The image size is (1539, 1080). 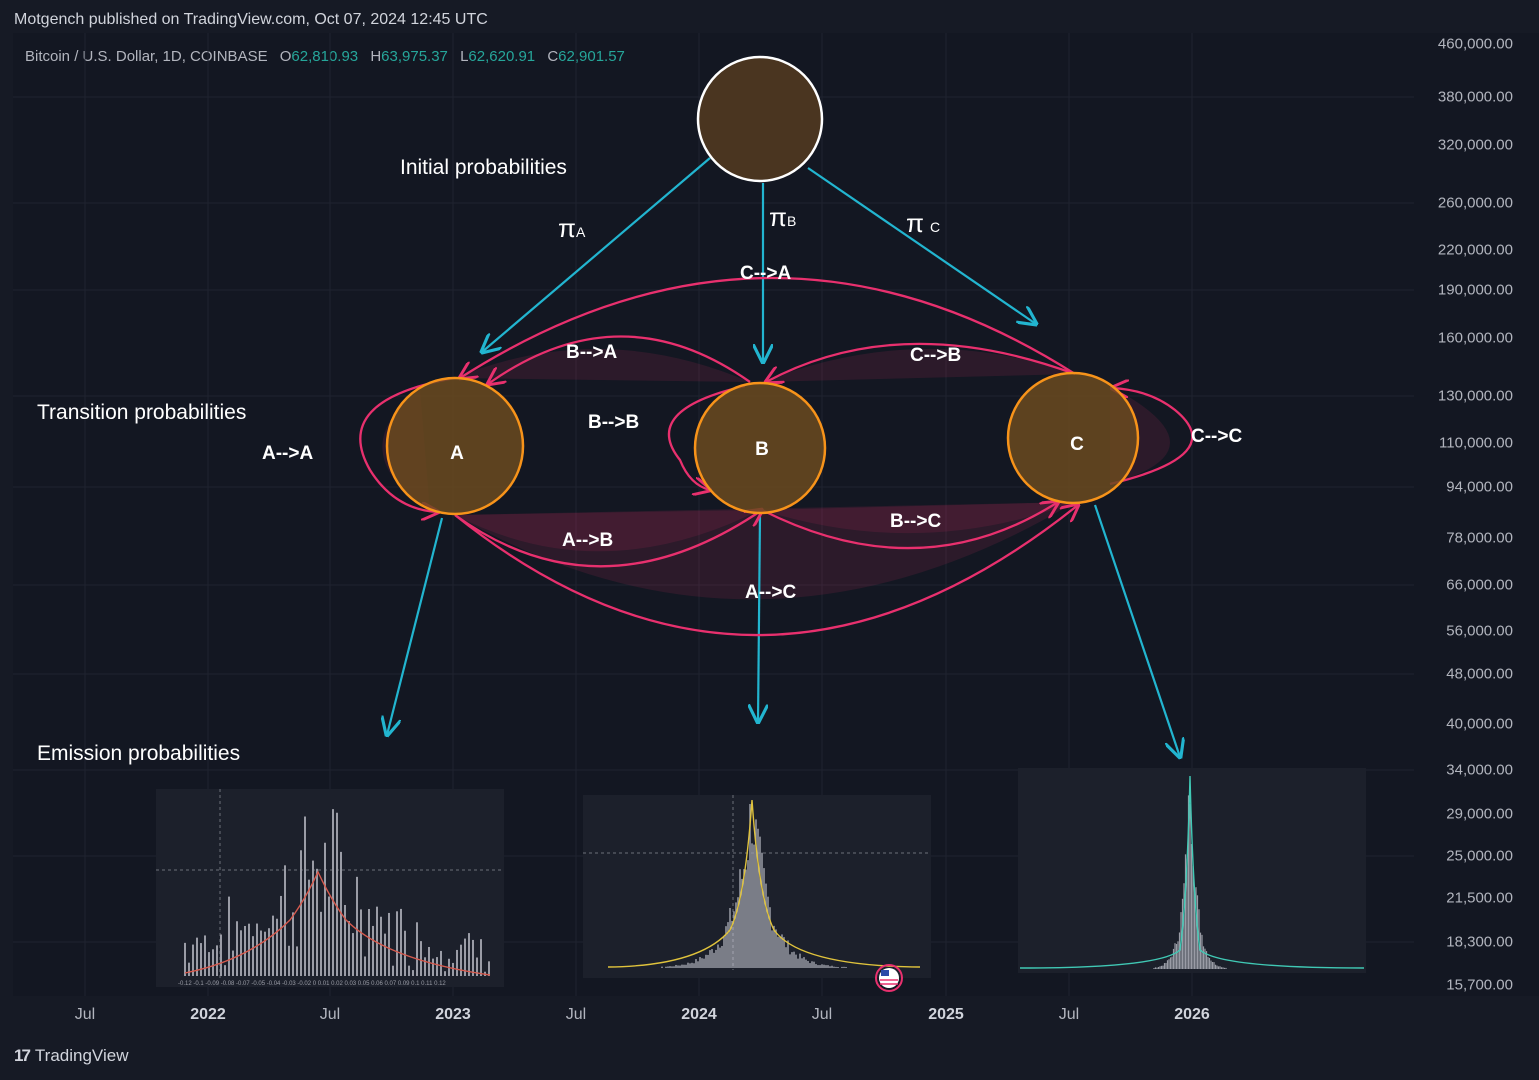 I want to click on emission-a-bars, so click(x=337, y=892).